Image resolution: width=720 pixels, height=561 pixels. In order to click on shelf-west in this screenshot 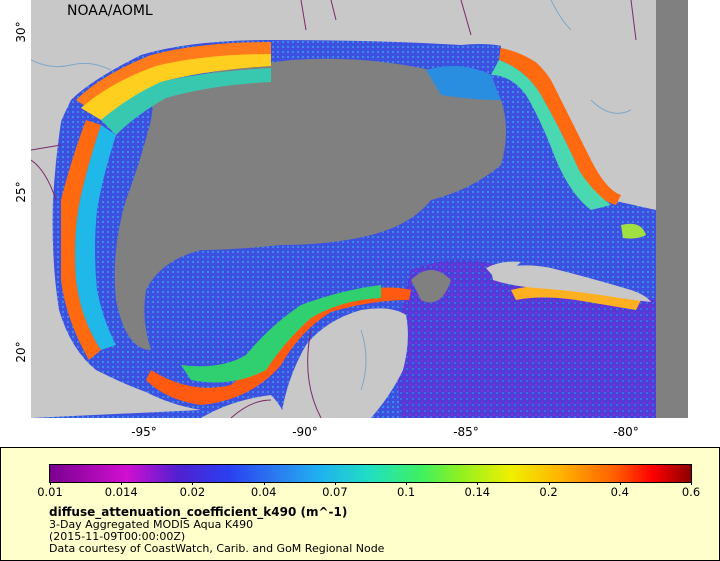, I will do `click(81, 240)`.